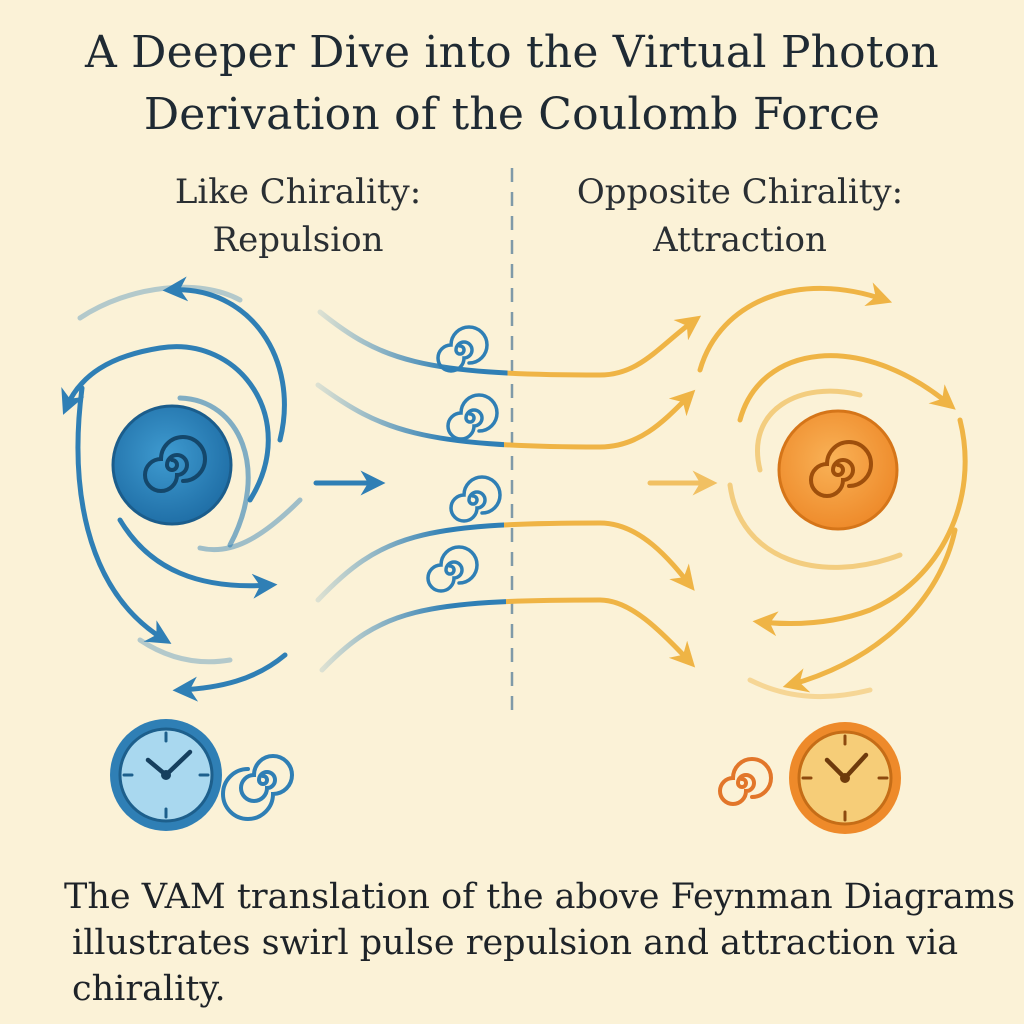 The width and height of the screenshot is (1024, 1024). What do you see at coordinates (298, 240) in the screenshot?
I see `like-chirality-label-line-2: Repulsion` at bounding box center [298, 240].